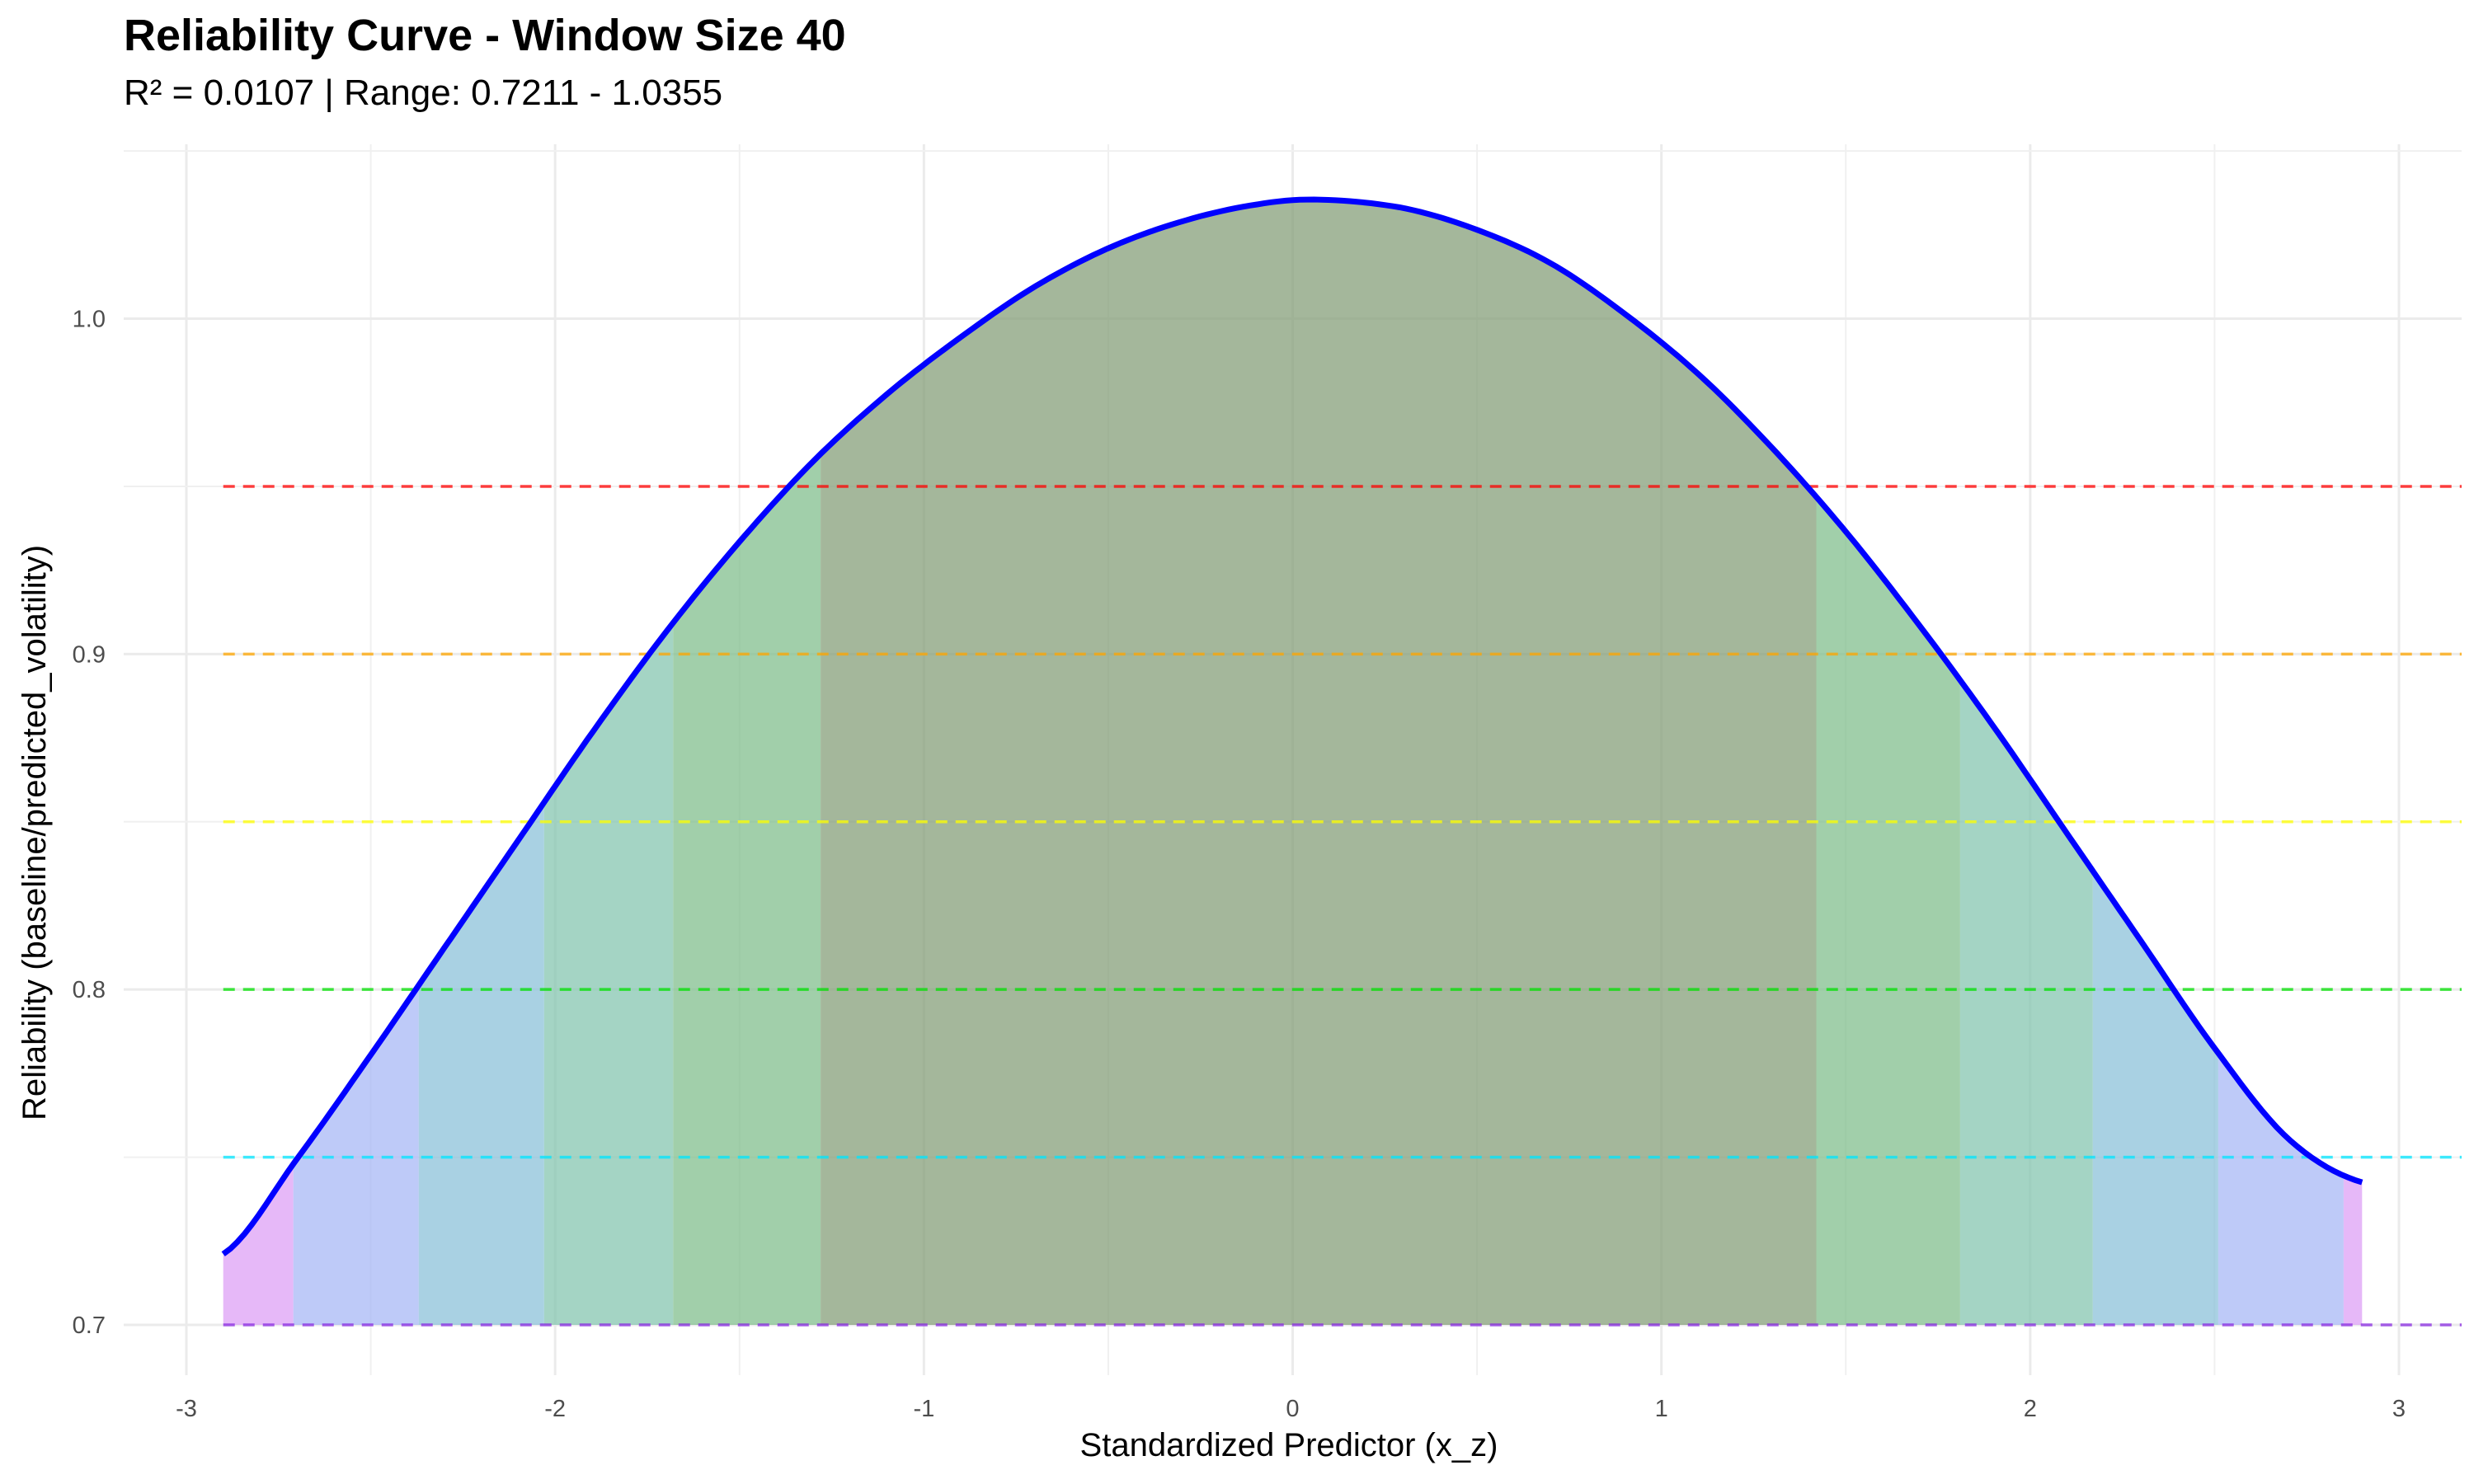  What do you see at coordinates (89, 654) in the screenshot?
I see `y-tick-label: 0.9` at bounding box center [89, 654].